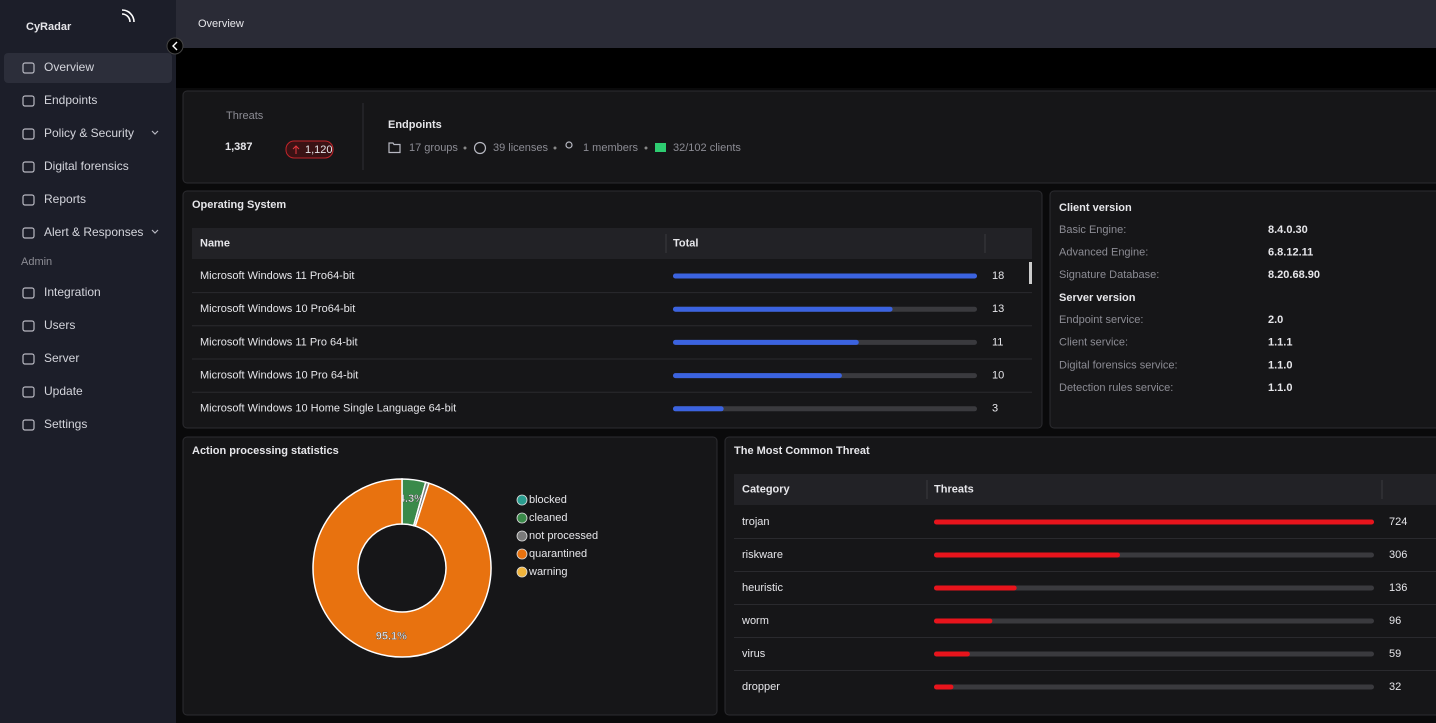 Image resolution: width=1436 pixels, height=723 pixels. I want to click on collapse-icon, so click(175, 46).